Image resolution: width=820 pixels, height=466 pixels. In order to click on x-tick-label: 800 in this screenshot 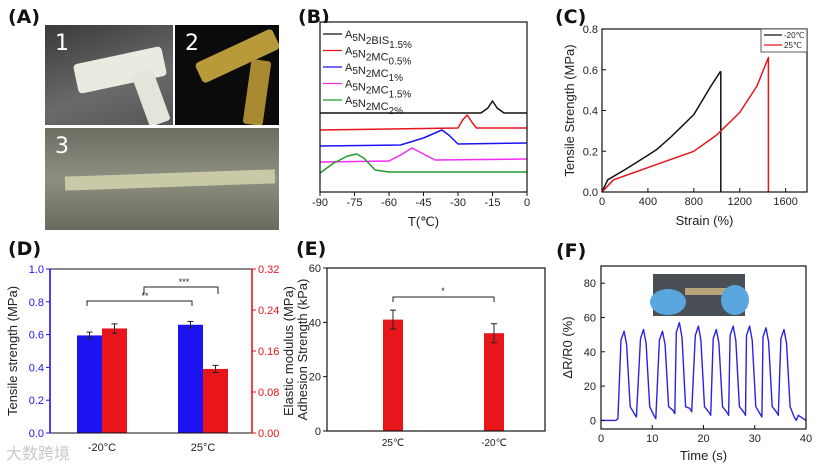, I will do `click(694, 202)`.